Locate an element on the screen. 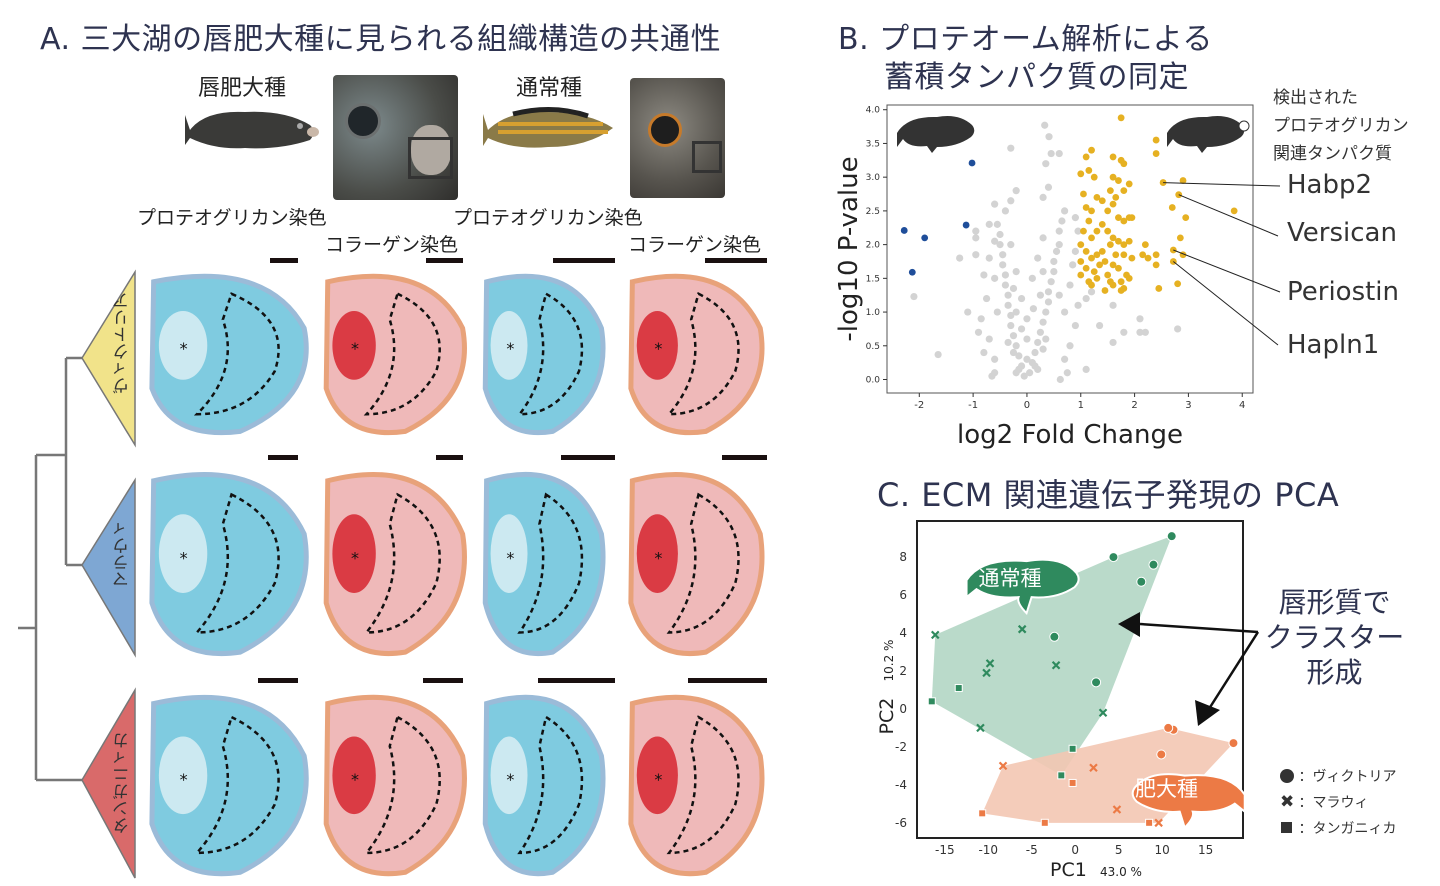 This screenshot has width=1440, height=886. y-tick-label: -2 is located at coordinates (901, 747).